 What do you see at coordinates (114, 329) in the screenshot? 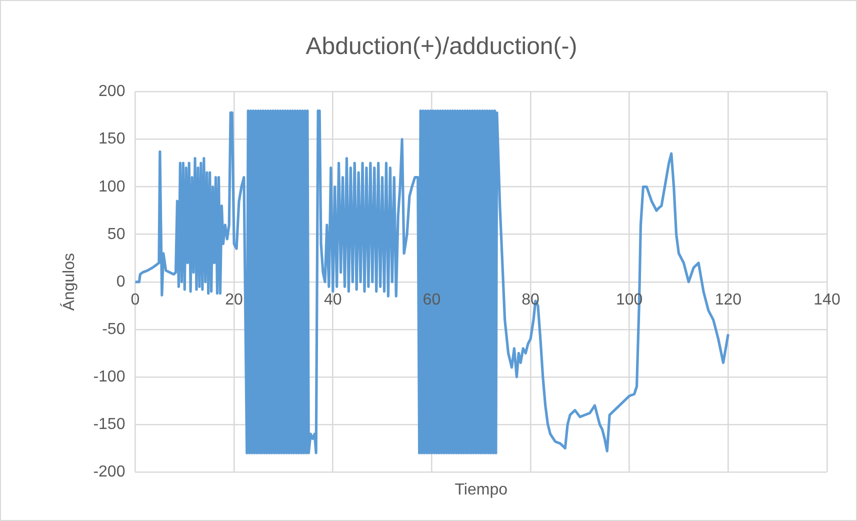
I see `y-tick-label: -50` at bounding box center [114, 329].